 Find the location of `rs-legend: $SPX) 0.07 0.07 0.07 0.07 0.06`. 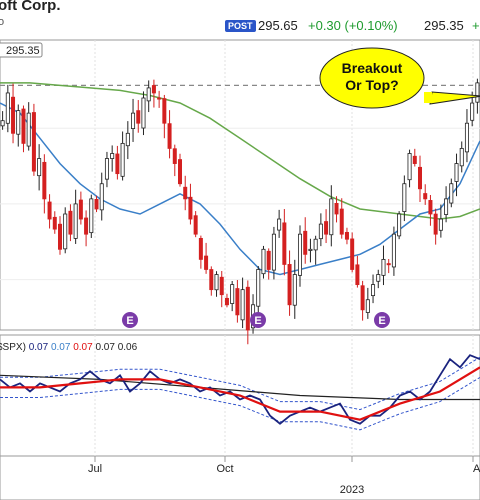

rs-legend: $SPX) 0.07 0.07 0.07 0.07 0.06 is located at coordinates (69, 347).